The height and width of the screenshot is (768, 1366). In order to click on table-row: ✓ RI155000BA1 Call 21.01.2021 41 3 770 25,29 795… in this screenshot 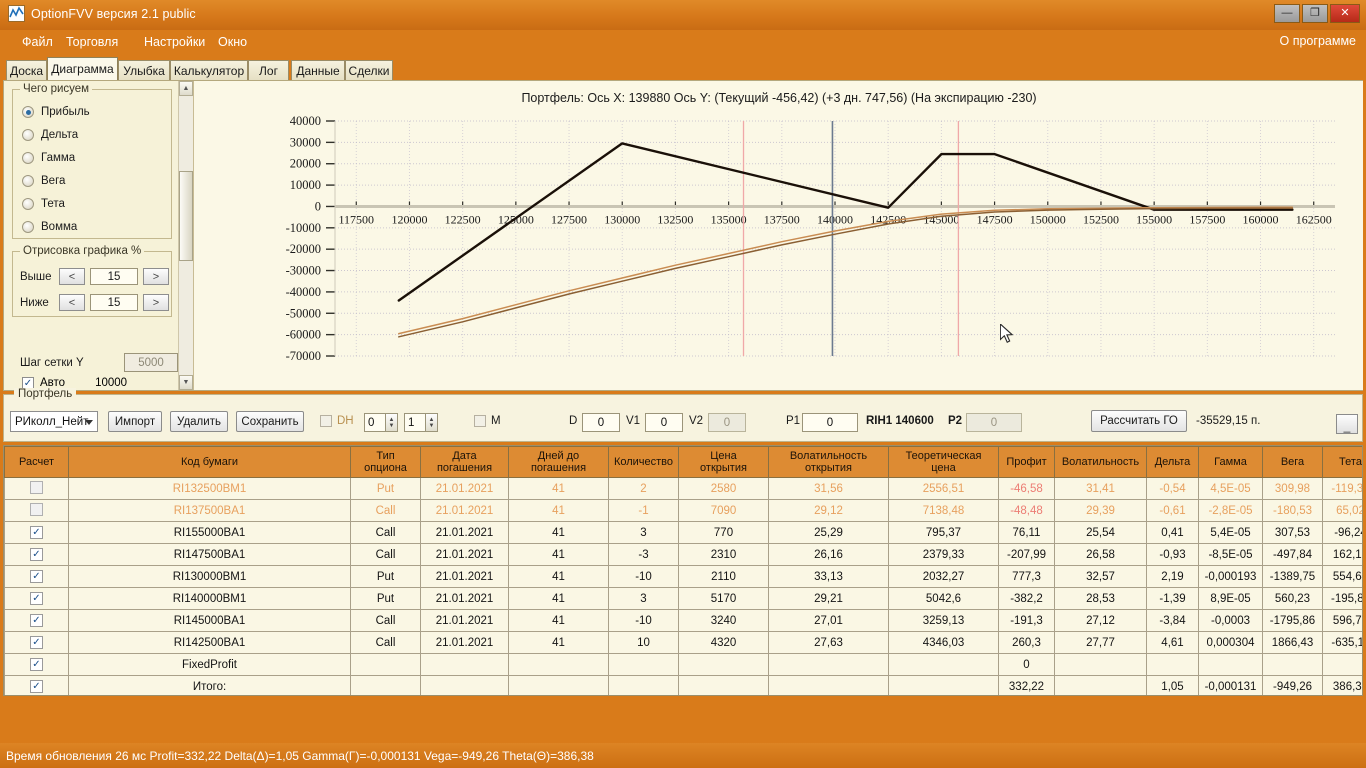, I will do `click(683, 532)`.